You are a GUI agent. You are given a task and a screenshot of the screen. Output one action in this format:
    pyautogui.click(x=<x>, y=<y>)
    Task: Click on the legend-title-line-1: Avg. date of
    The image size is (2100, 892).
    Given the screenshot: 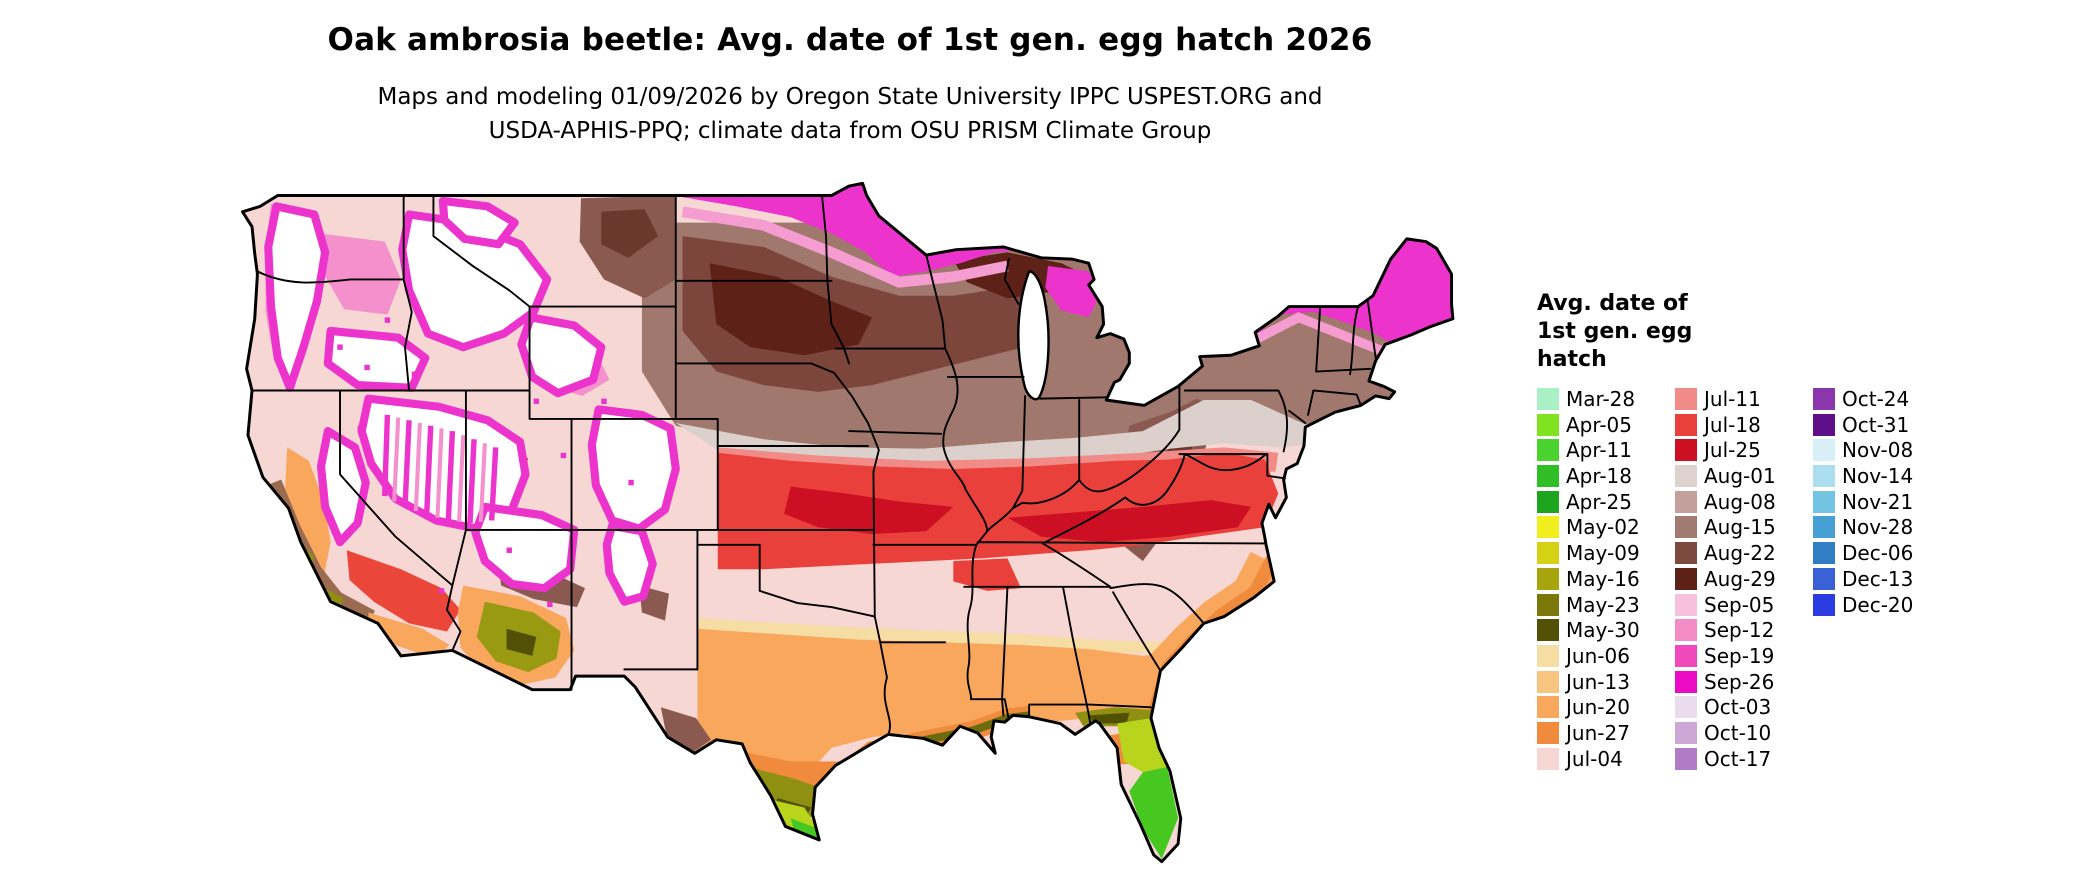 What is the action you would take?
    pyautogui.click(x=1612, y=303)
    